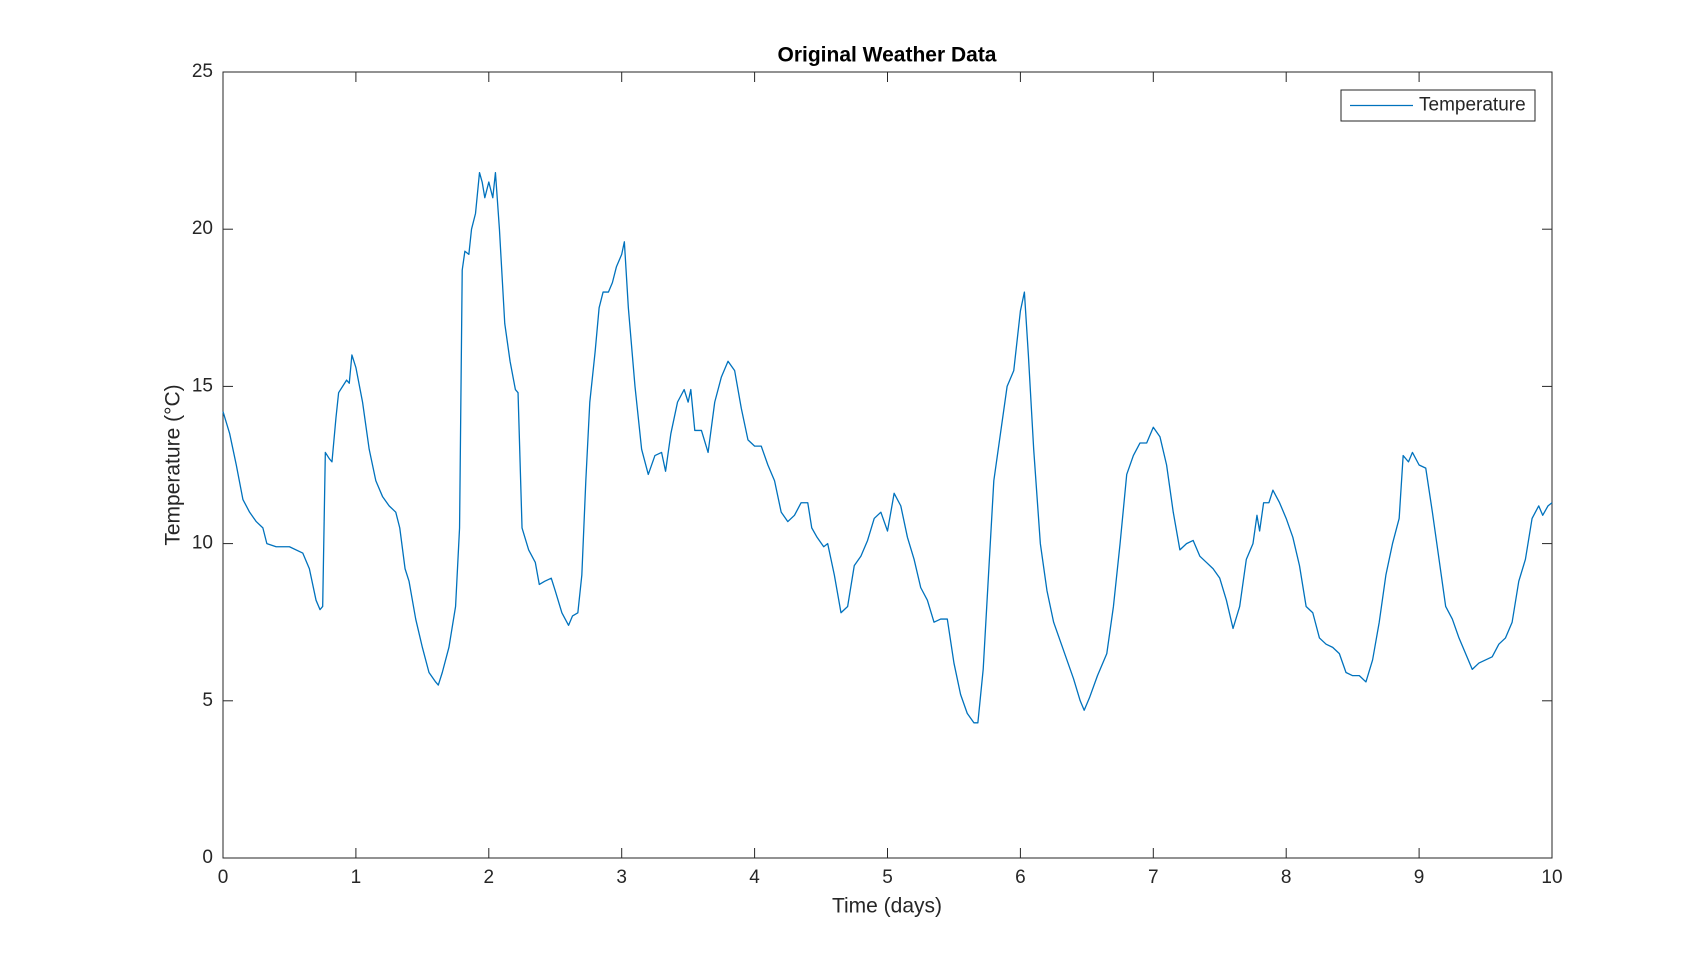  What do you see at coordinates (621, 877) in the screenshot?
I see `x-tick-label: 3` at bounding box center [621, 877].